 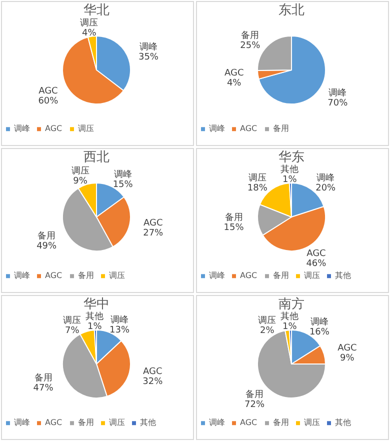 I want to click on data-label: 16%, so click(x=319, y=332).